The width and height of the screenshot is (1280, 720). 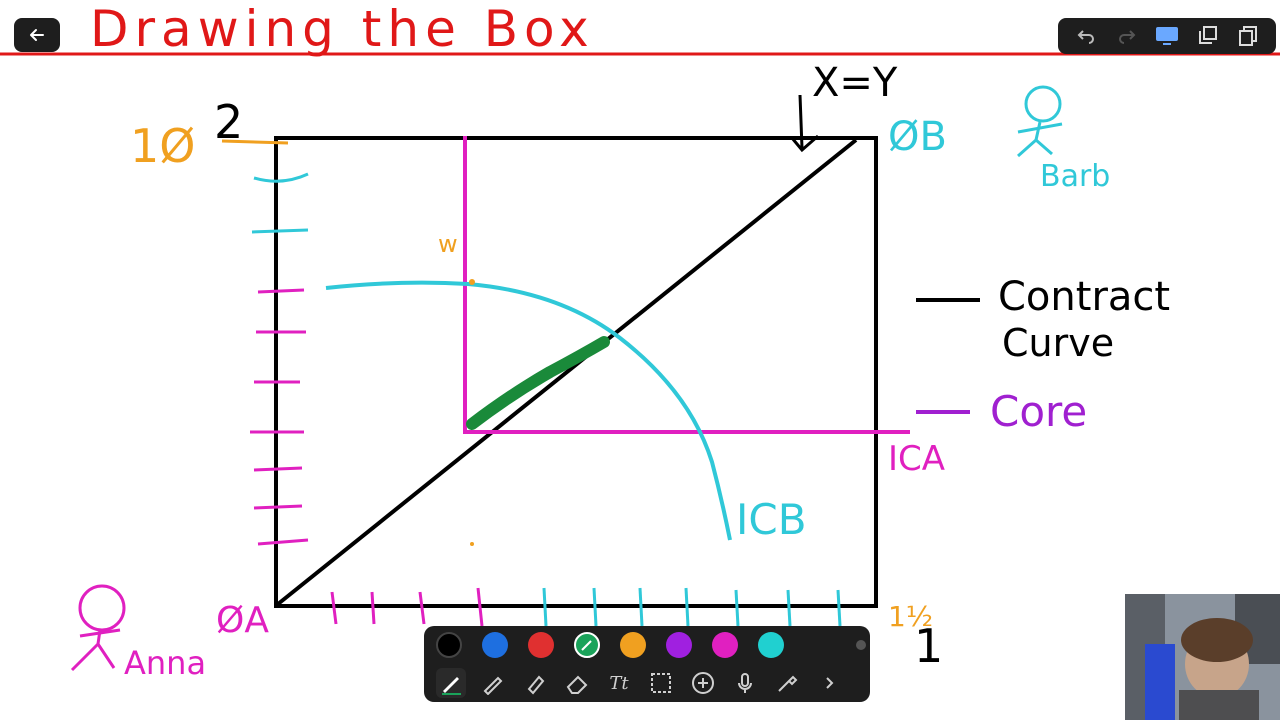 I want to click on microphone-tool, so click(x=745, y=683).